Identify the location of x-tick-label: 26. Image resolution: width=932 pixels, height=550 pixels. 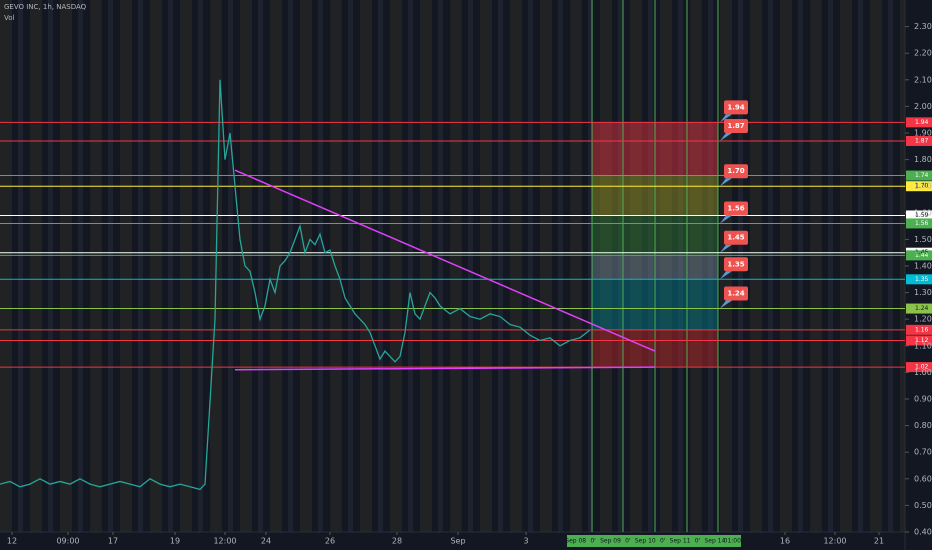
(330, 541).